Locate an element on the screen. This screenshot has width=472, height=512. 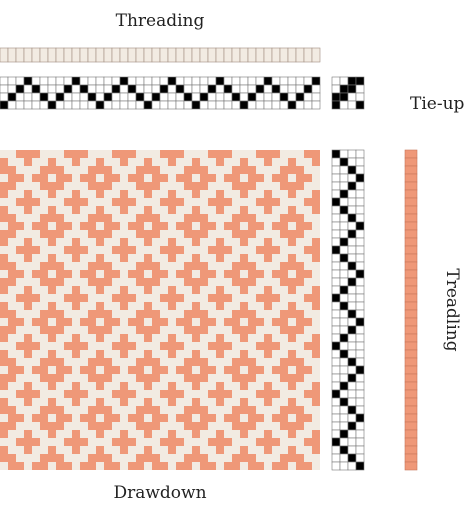
tieup-mark is located at coordinates (336, 97).